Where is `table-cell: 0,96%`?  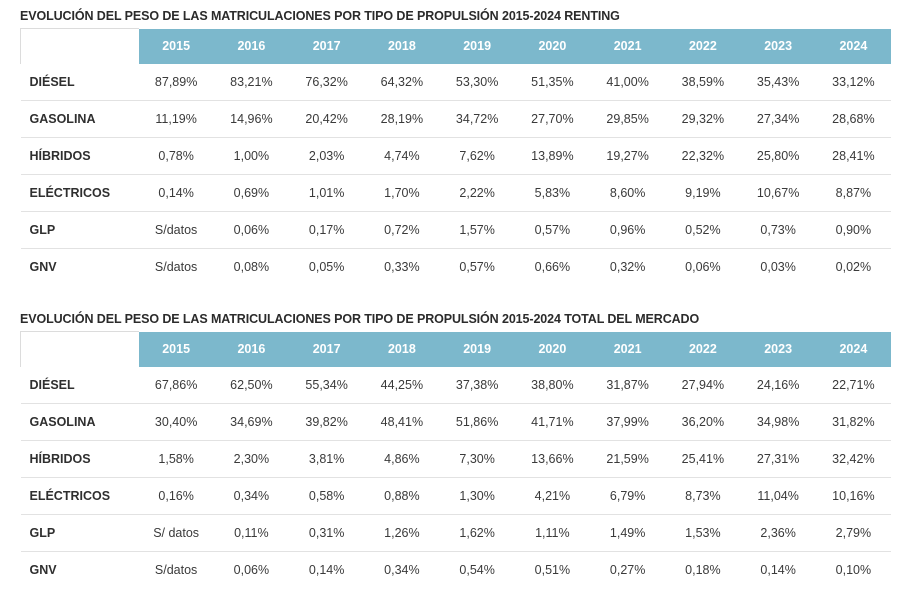
table-cell: 0,96% is located at coordinates (628, 230).